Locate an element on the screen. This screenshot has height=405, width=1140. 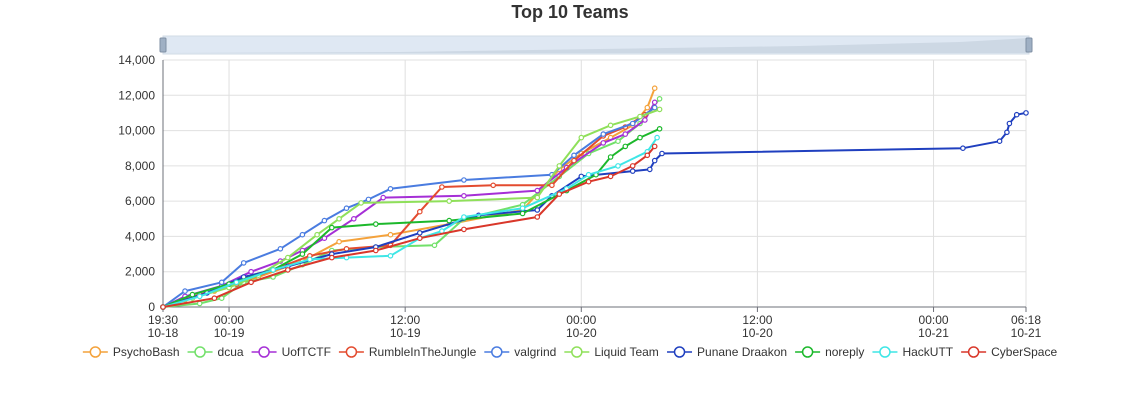
legend-item-punane-draakon: Punane Draakon is located at coordinates (727, 352).